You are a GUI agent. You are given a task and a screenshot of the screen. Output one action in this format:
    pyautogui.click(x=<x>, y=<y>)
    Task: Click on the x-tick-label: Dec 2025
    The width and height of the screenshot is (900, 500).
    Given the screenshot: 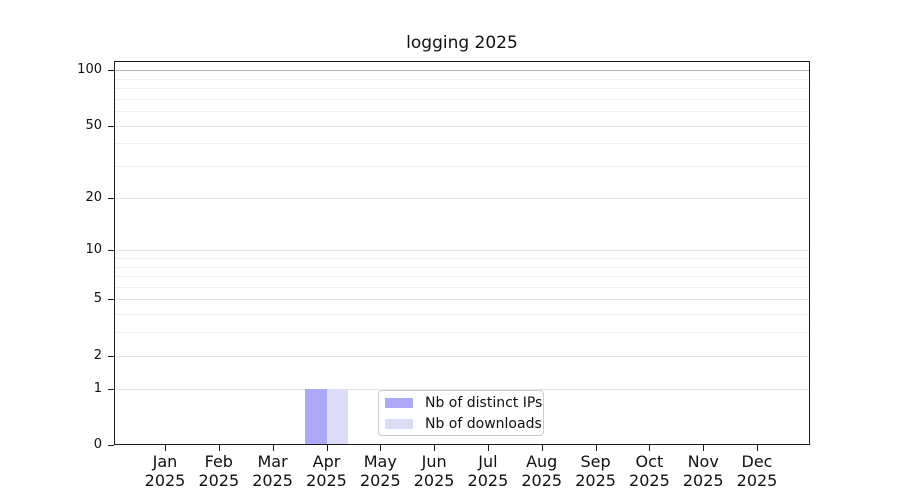 What is the action you would take?
    pyautogui.click(x=757, y=471)
    